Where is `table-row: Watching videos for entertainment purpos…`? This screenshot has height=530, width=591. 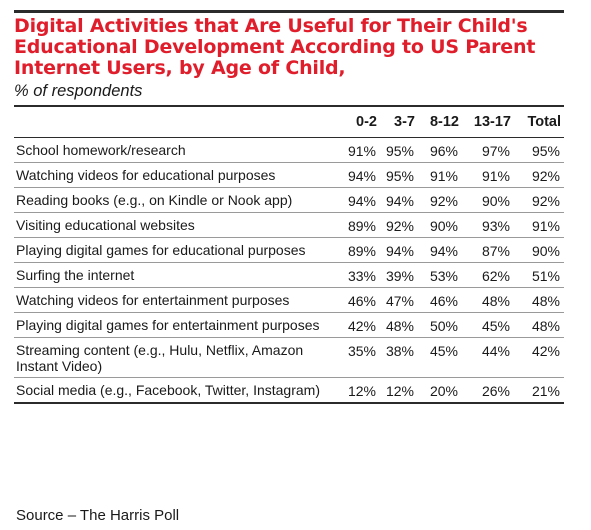 table-row: Watching videos for entertainment purpos… is located at coordinates (289, 300).